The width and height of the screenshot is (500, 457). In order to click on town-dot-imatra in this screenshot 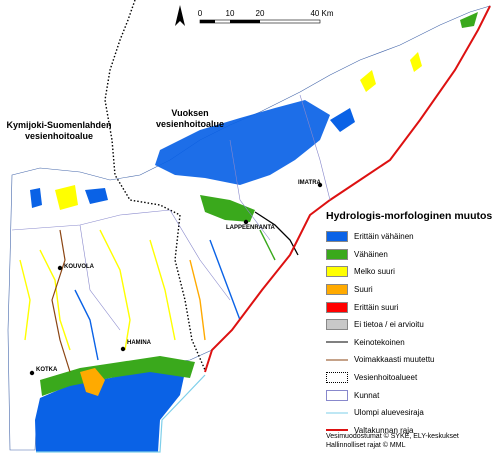, I will do `click(320, 185)`.